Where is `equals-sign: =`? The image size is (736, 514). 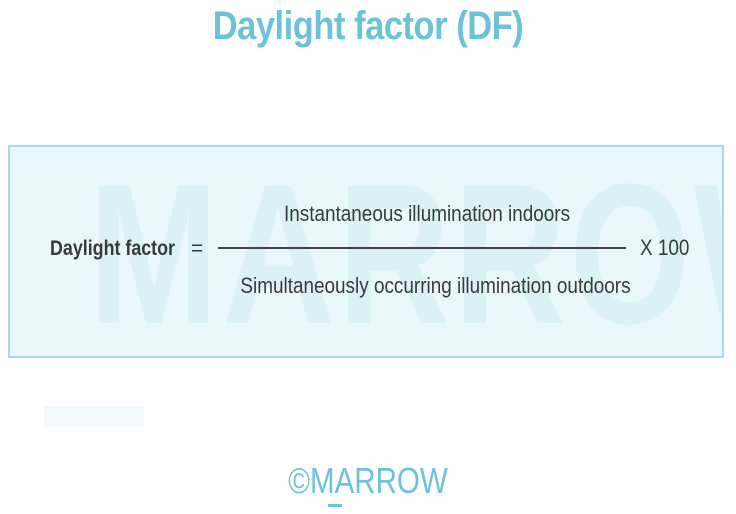
equals-sign: = is located at coordinates (197, 248).